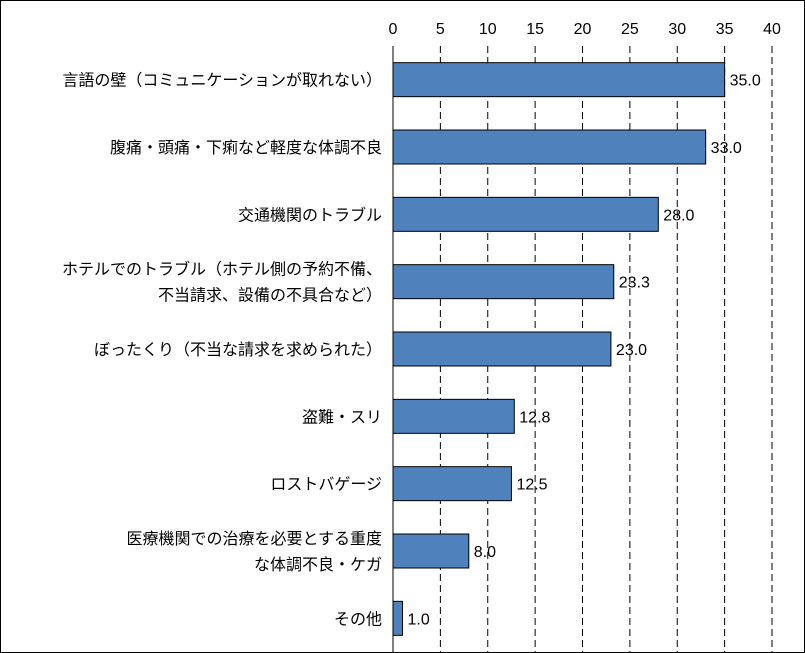 The height and width of the screenshot is (653, 805). Describe the element at coordinates (745, 81) in the screenshot. I see `value-label: 35.0` at that location.